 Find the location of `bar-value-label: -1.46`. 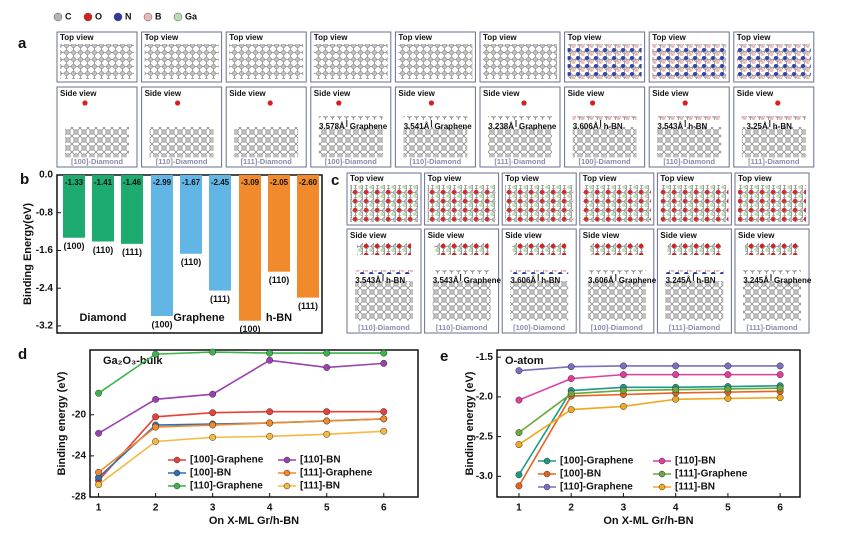

bar-value-label: -1.46 is located at coordinates (132, 182).